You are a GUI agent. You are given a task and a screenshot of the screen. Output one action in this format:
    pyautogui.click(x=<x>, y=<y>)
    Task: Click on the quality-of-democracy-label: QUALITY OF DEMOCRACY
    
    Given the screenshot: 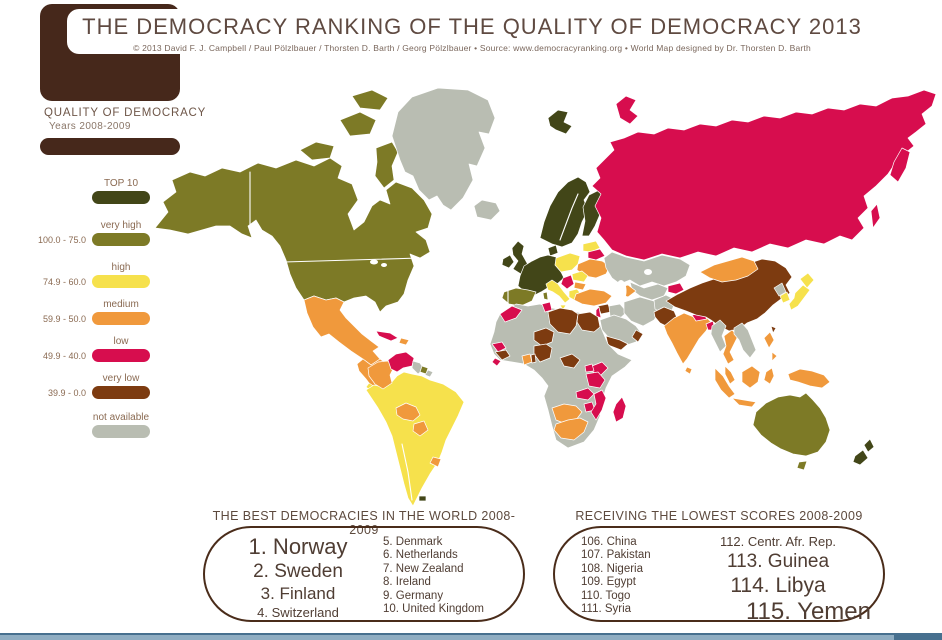 What is the action you would take?
    pyautogui.click(x=125, y=113)
    